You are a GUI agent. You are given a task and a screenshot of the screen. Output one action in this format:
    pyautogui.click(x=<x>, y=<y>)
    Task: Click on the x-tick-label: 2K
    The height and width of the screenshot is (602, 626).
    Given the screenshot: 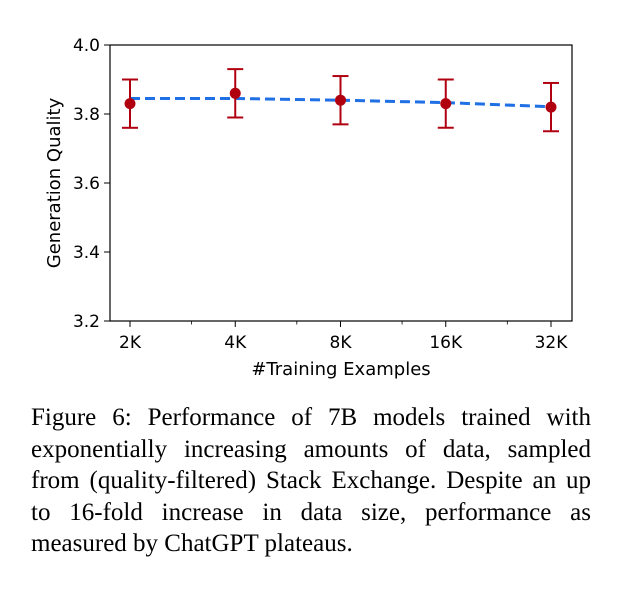 What is the action you would take?
    pyautogui.click(x=130, y=343)
    